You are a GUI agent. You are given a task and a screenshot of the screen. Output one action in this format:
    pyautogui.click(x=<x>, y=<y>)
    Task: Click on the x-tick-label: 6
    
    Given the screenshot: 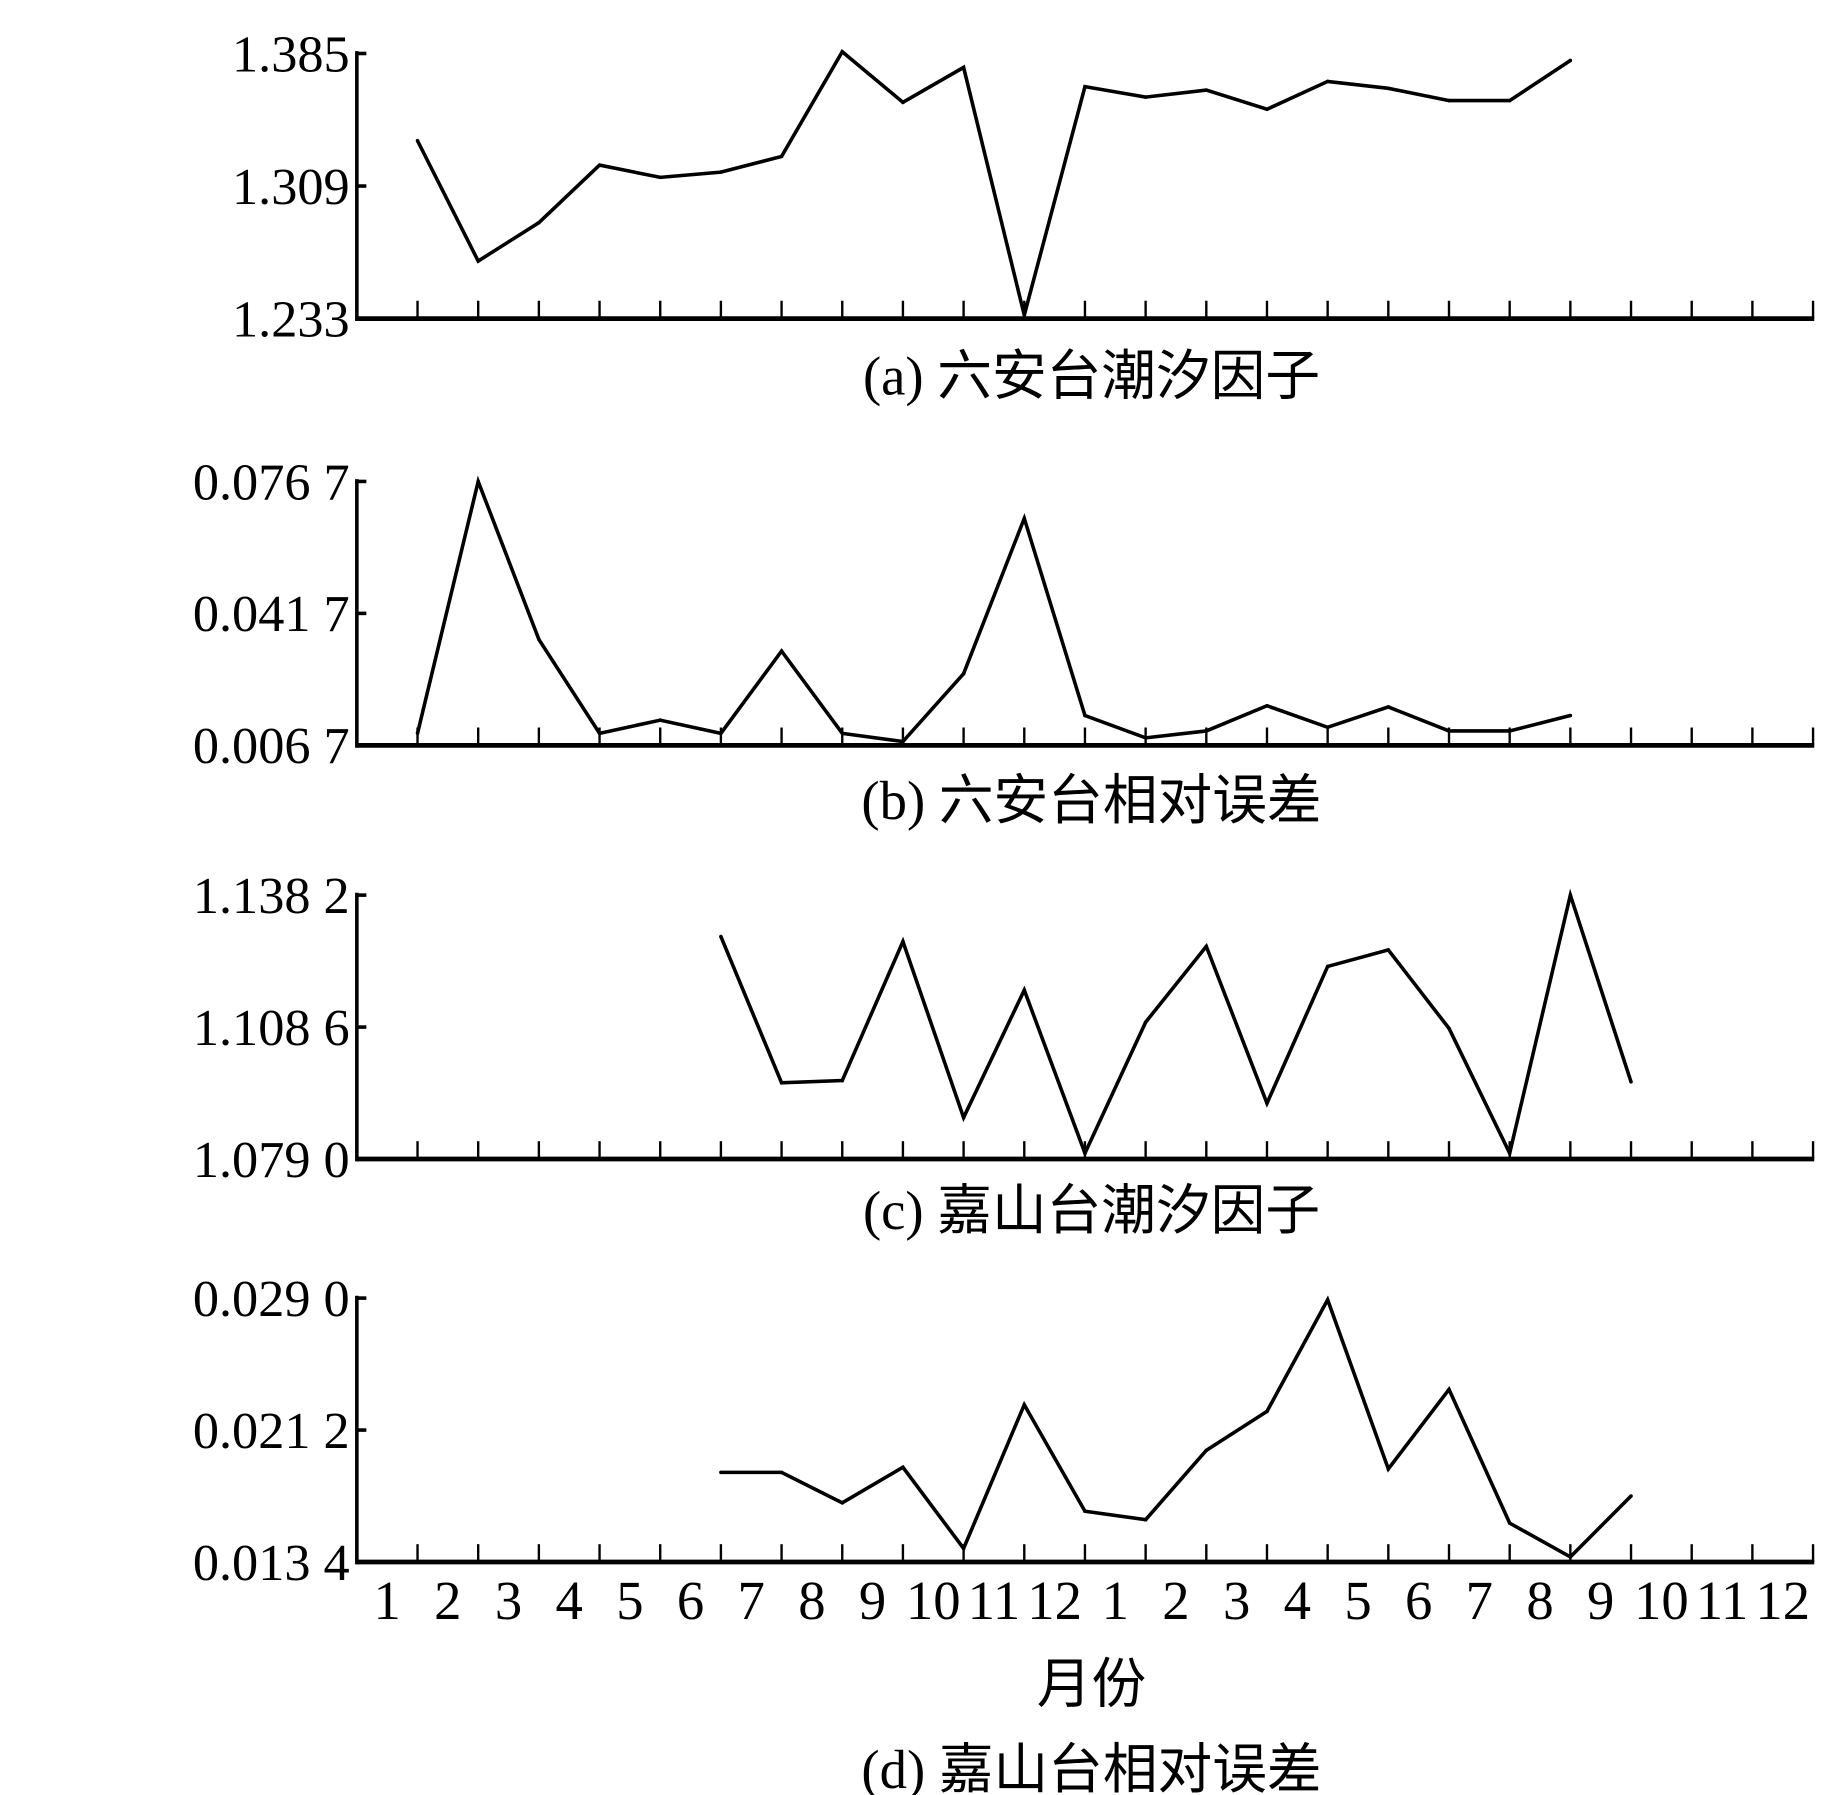 What is the action you would take?
    pyautogui.click(x=690, y=1600)
    